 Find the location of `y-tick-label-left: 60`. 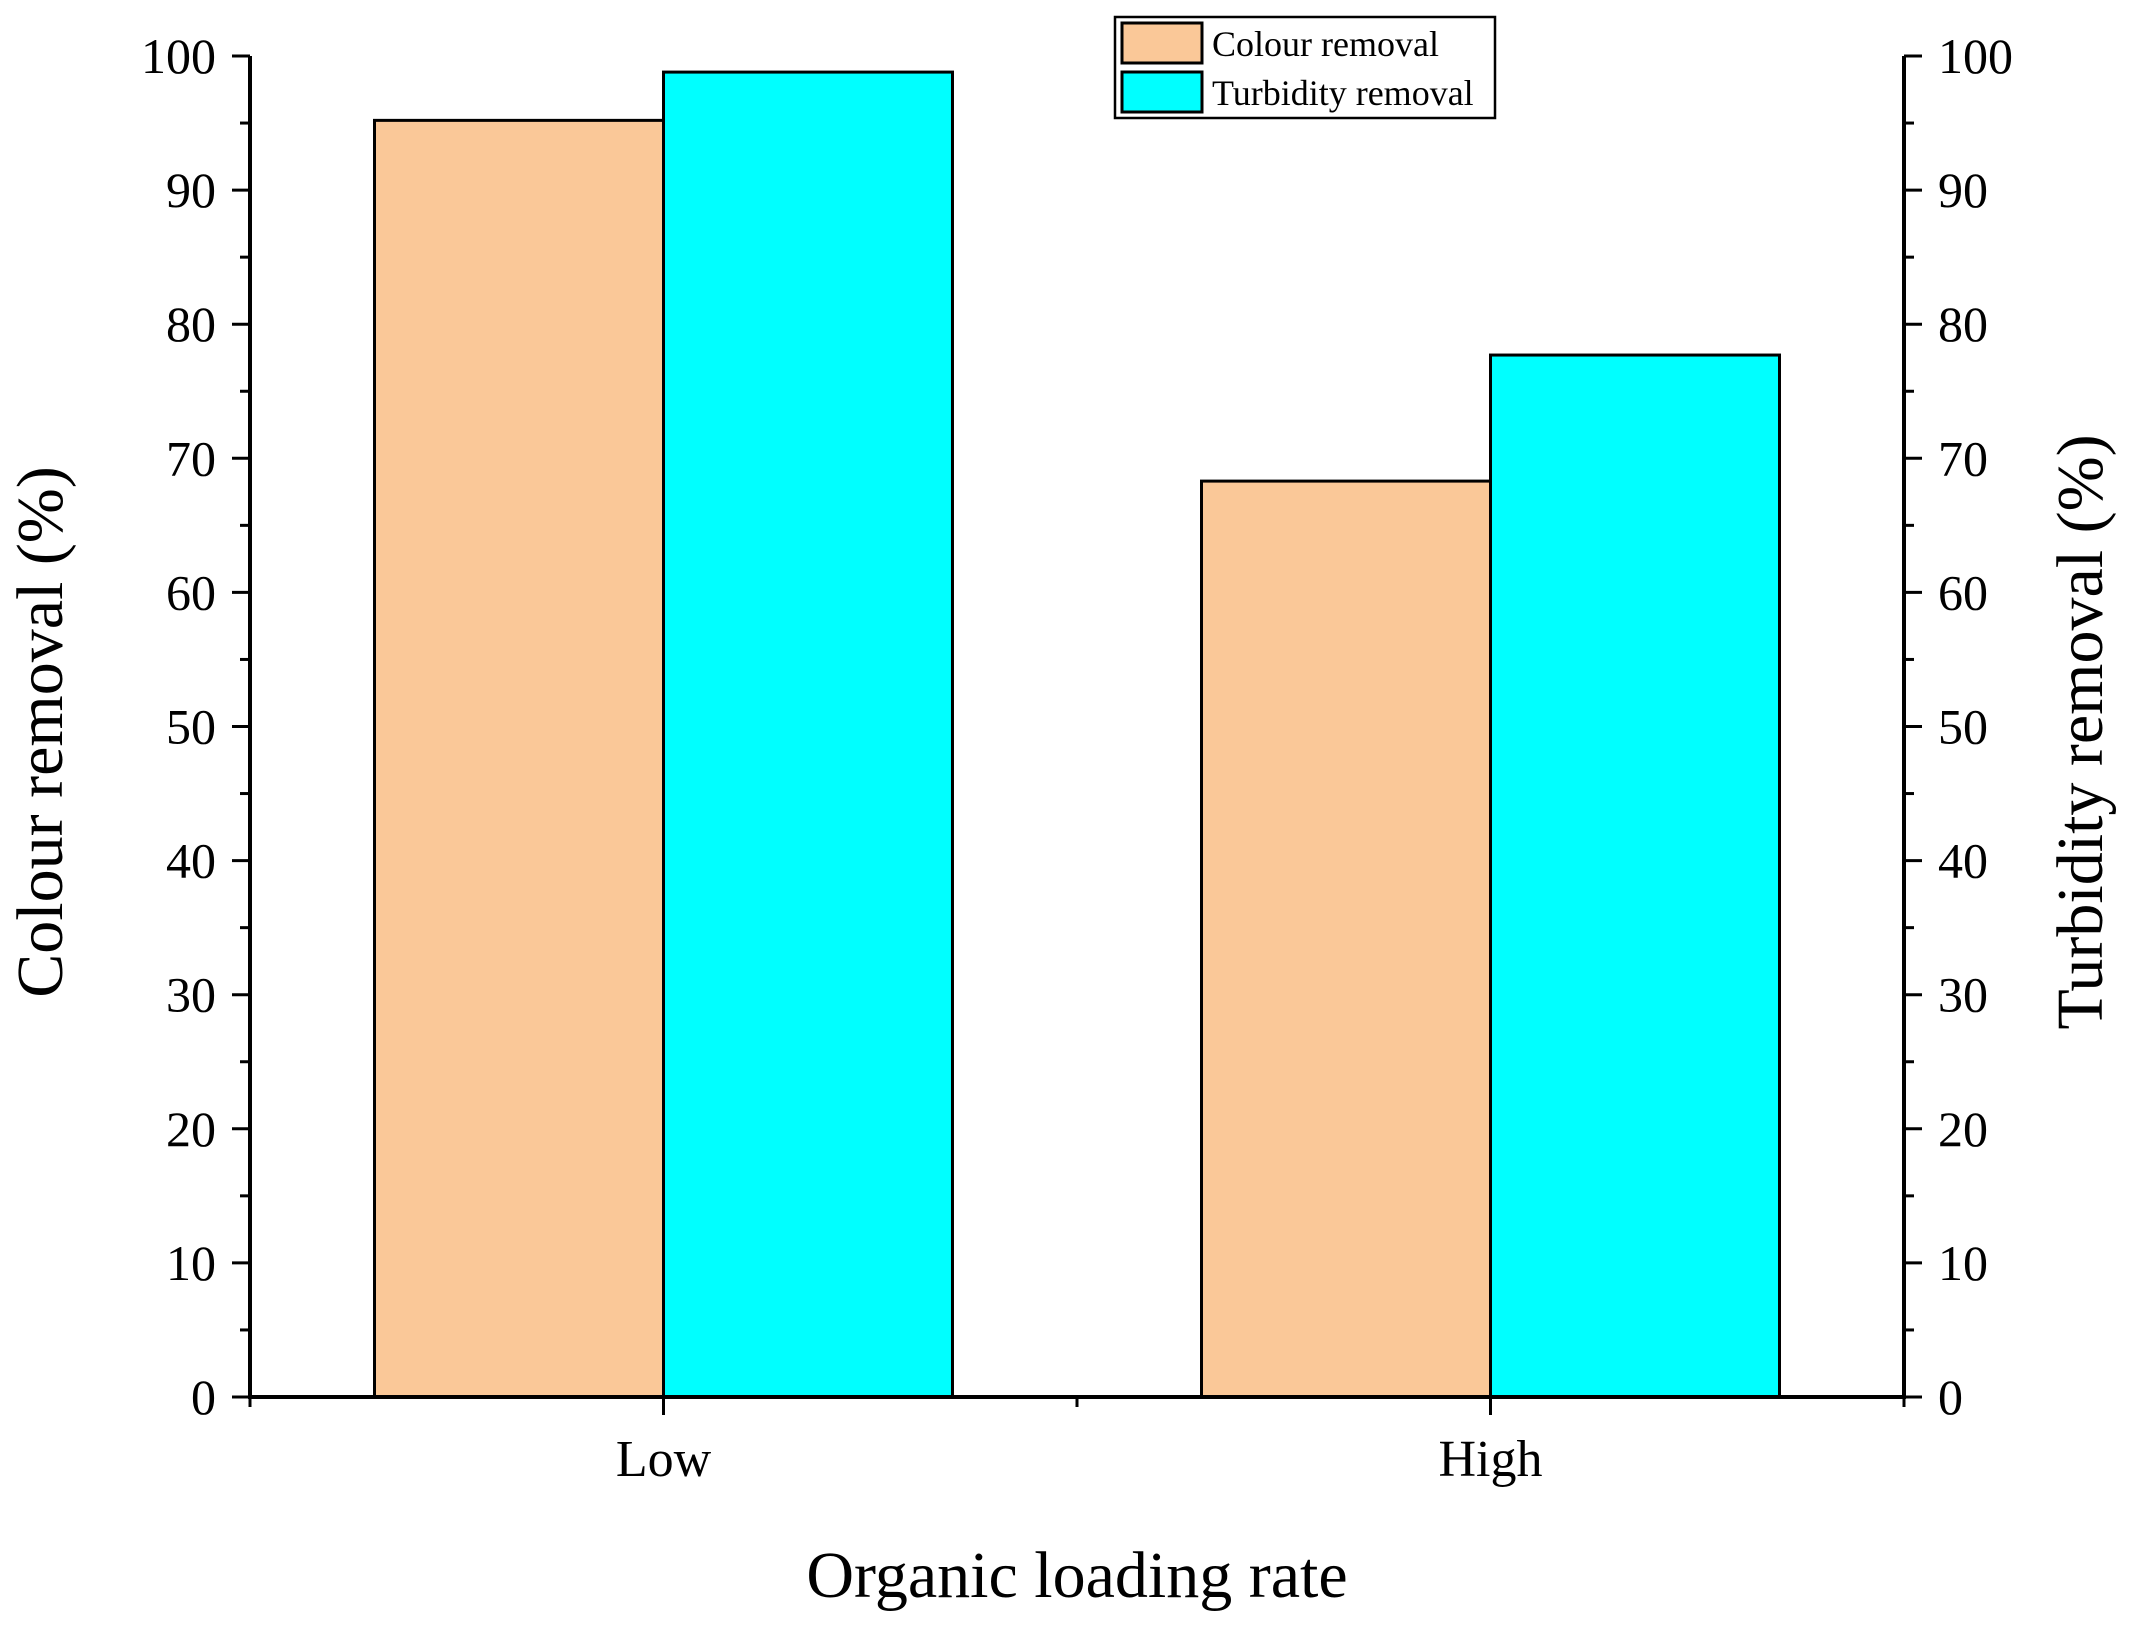

y-tick-label-left: 60 is located at coordinates (191, 592).